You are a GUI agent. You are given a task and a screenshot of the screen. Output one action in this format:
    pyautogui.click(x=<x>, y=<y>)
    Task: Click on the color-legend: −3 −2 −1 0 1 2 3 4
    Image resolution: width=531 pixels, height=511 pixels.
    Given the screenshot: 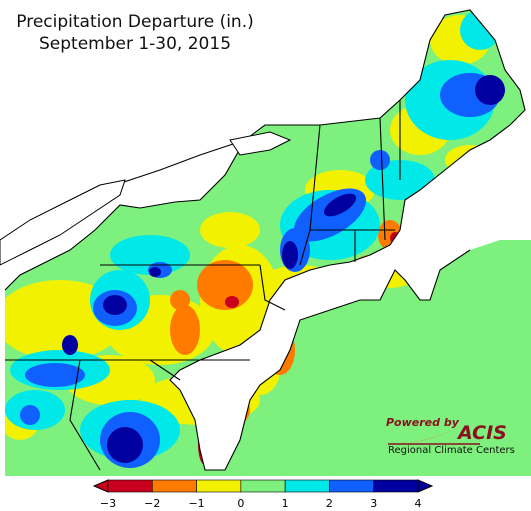 What is the action you would take?
    pyautogui.click(x=265, y=493)
    